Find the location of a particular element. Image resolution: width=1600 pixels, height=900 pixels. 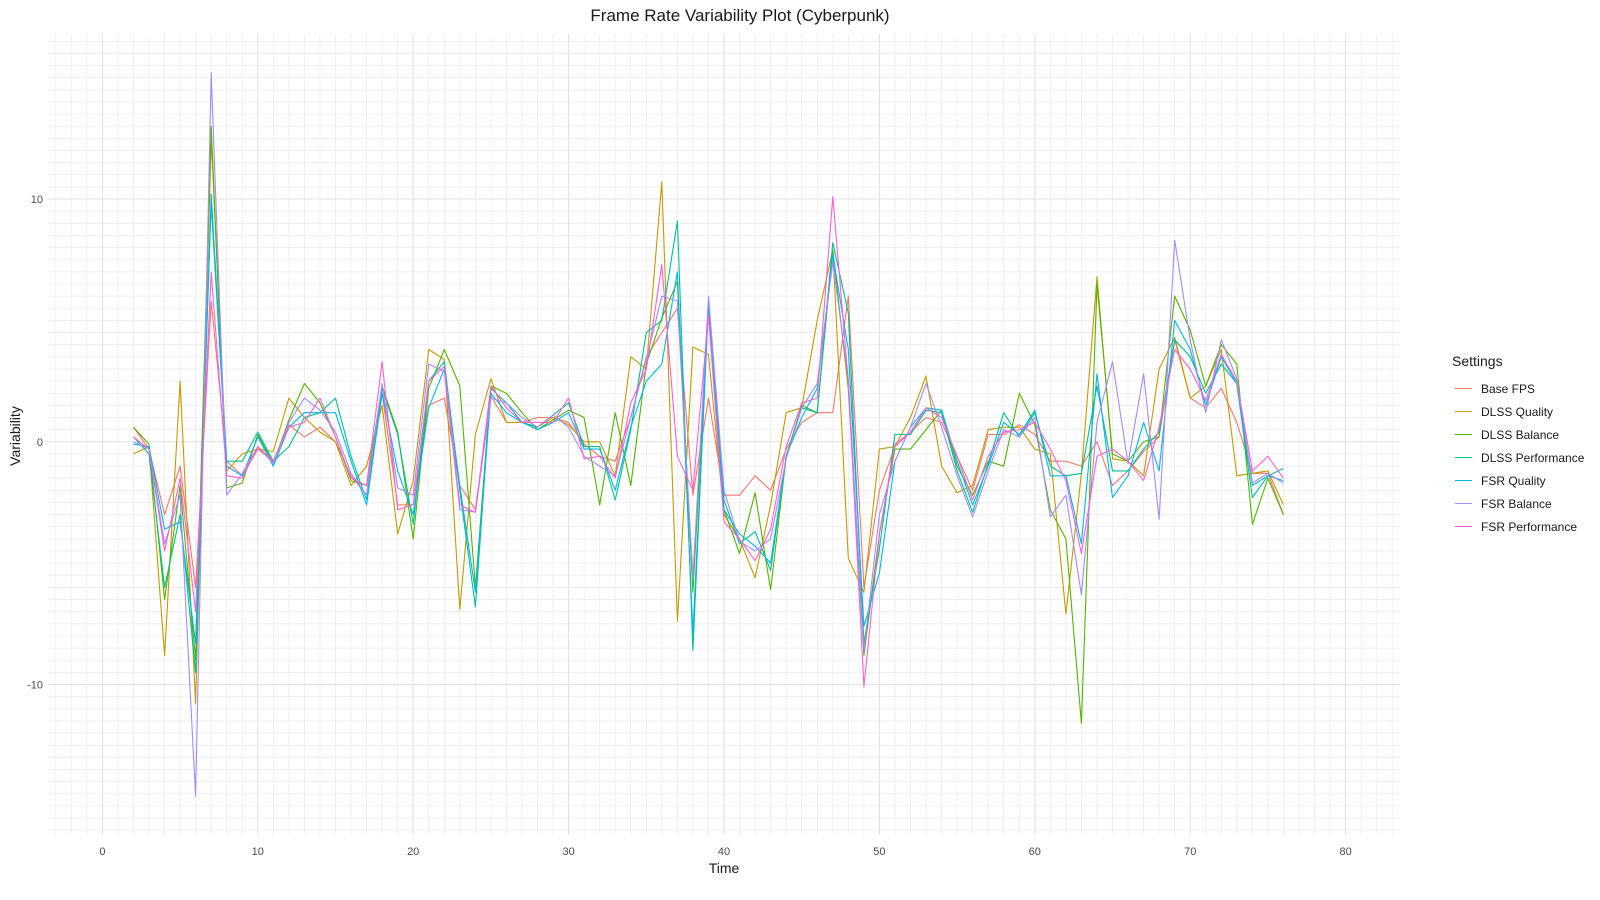

y-axis-tick-labels: -10 0 10 is located at coordinates (35, 442).